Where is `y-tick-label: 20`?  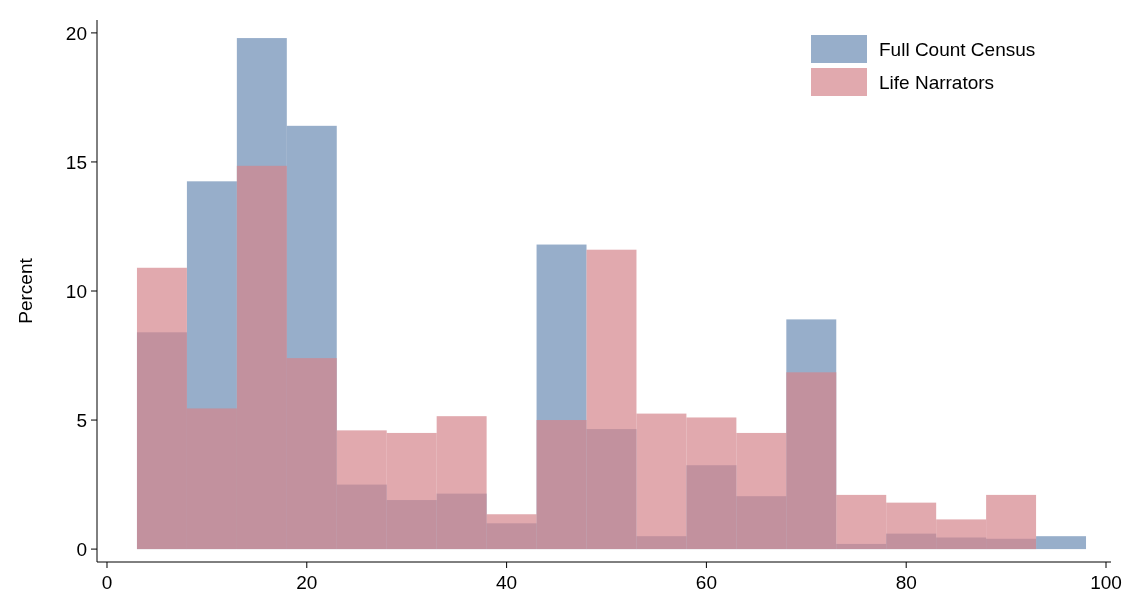 y-tick-label: 20 is located at coordinates (76, 33).